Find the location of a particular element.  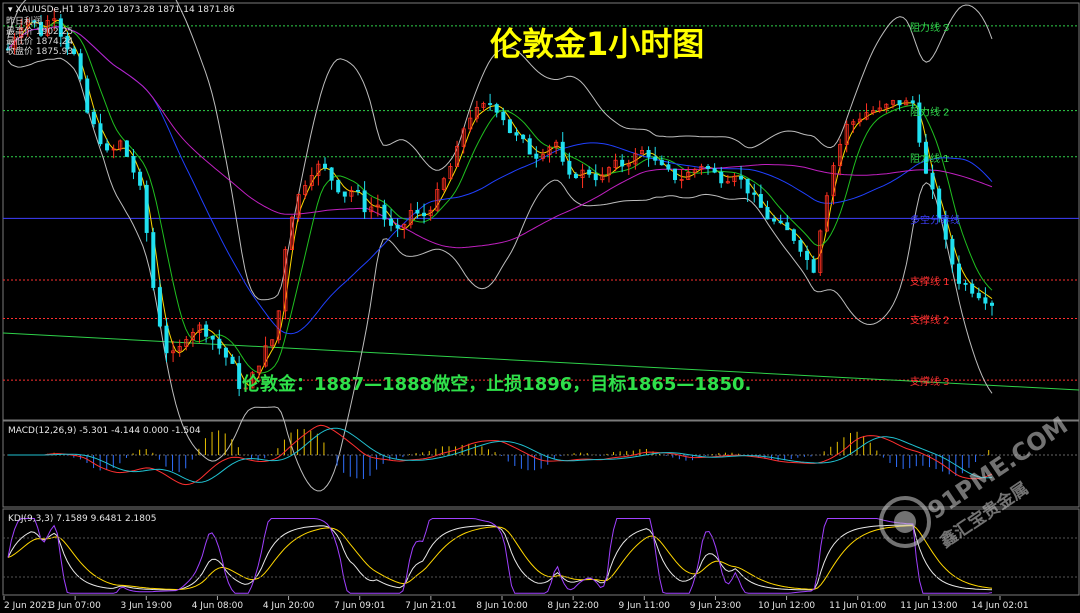

trendline is located at coordinates (541, 361).